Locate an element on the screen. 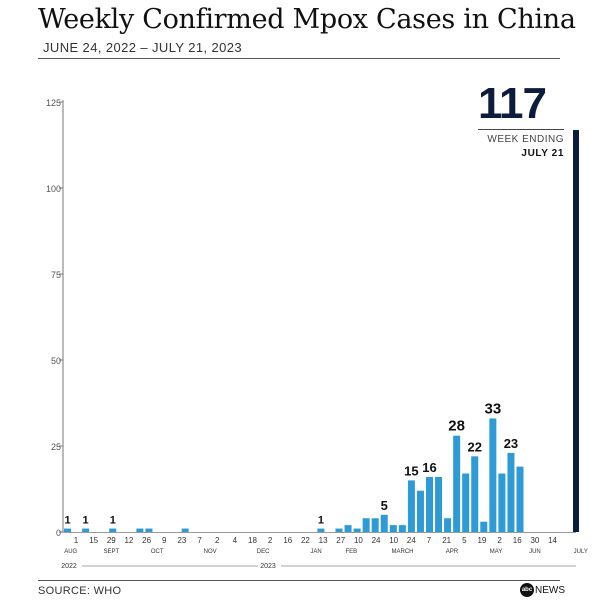 The height and width of the screenshot is (600, 600). x-tick-label: 26 is located at coordinates (146, 540).